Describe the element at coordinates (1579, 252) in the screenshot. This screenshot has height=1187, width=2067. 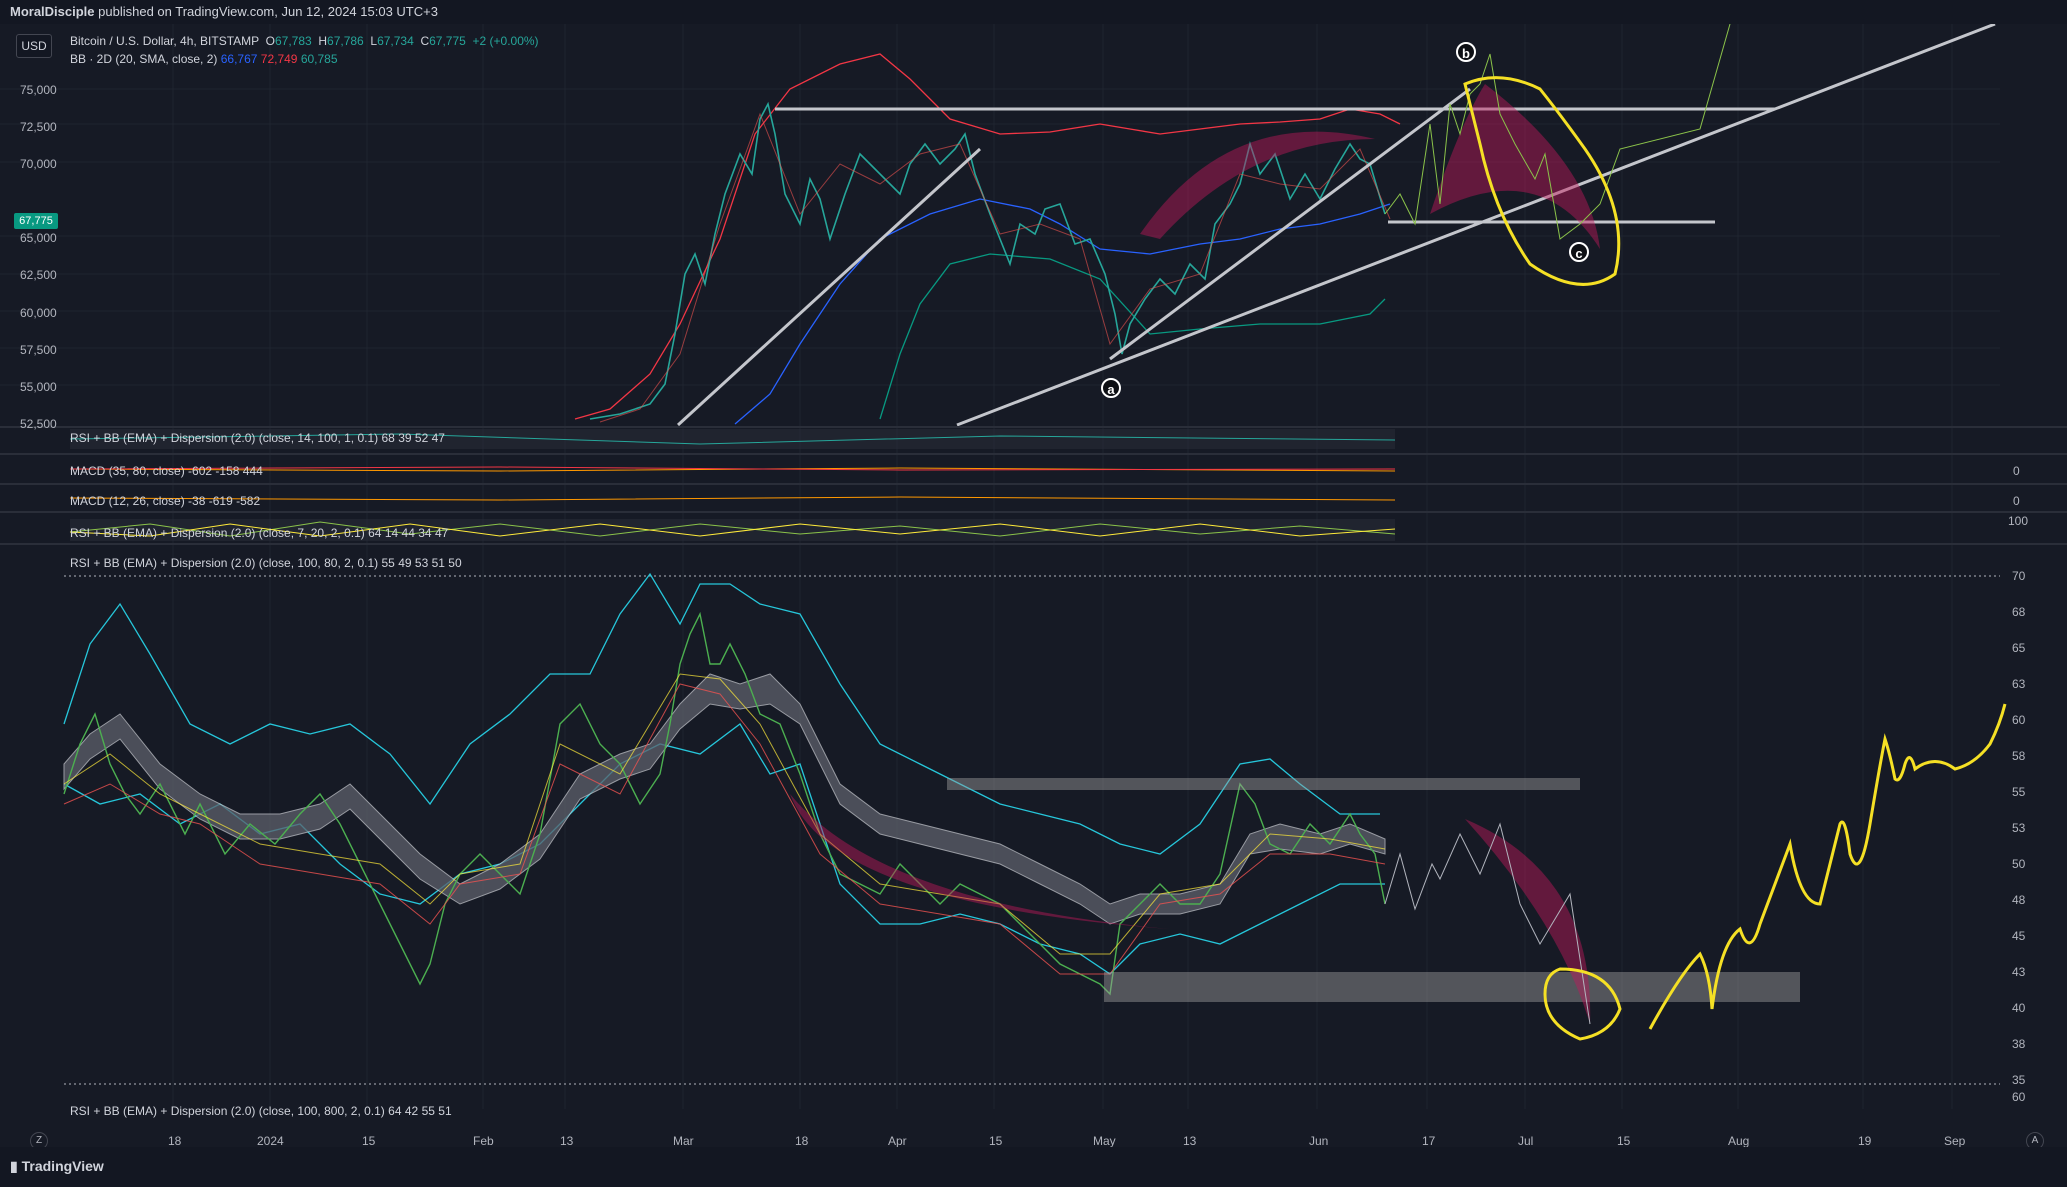
I see `wave-label-c: c` at that location.